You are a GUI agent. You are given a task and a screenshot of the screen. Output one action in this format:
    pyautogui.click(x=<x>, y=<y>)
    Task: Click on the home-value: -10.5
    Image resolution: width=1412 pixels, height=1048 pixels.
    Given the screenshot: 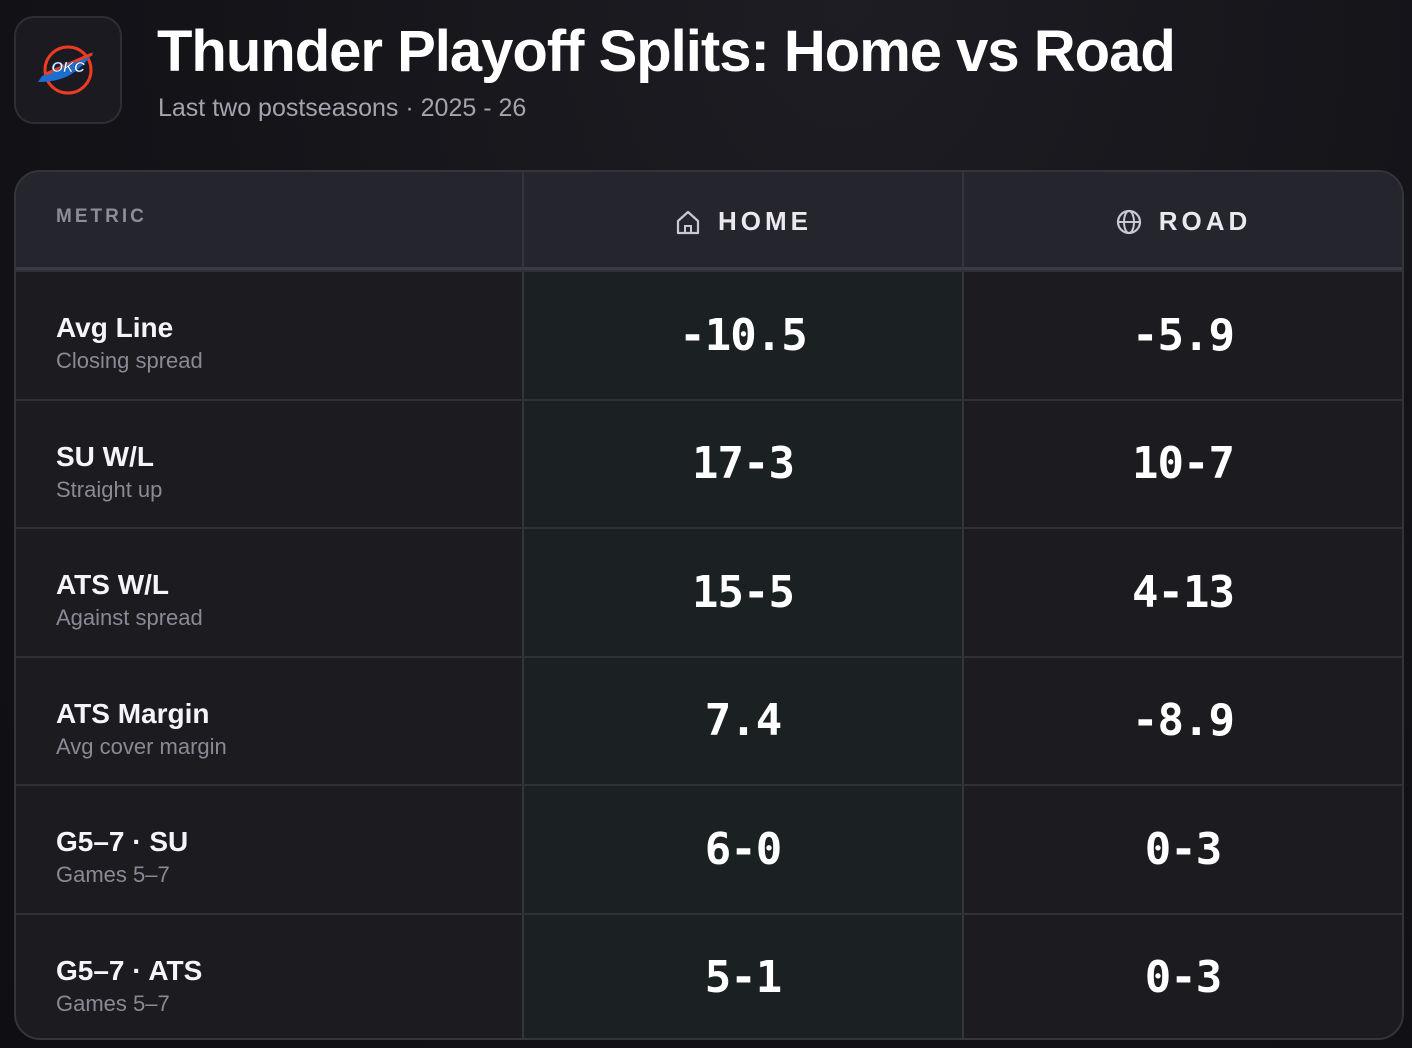 What is the action you would take?
    pyautogui.click(x=743, y=335)
    